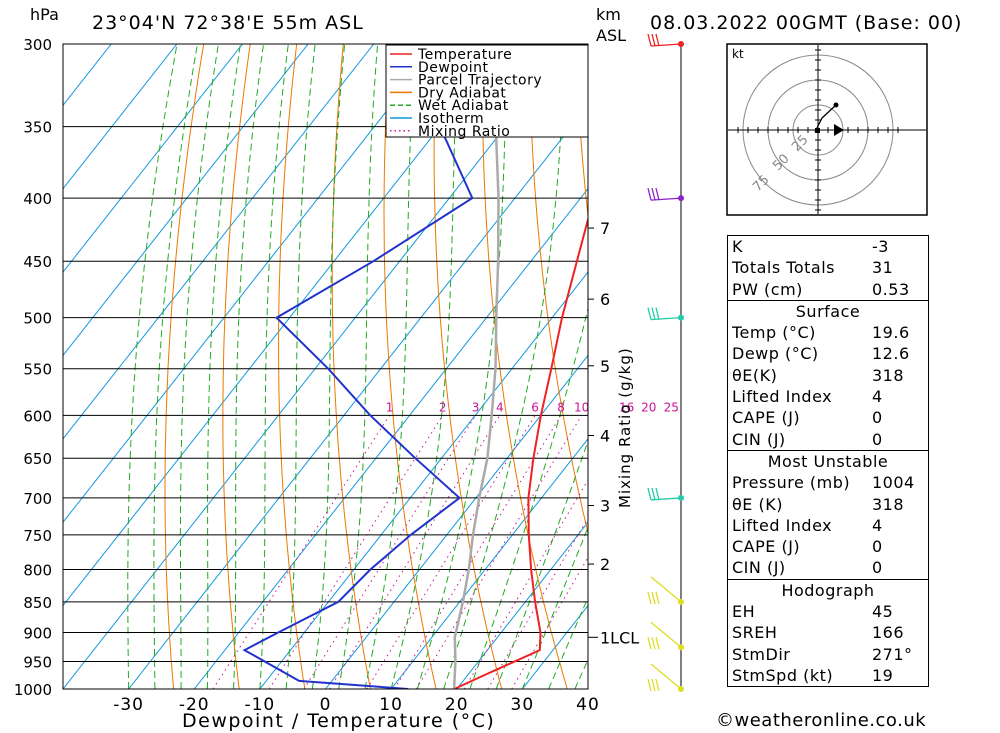 The width and height of the screenshot is (1000, 733). I want to click on mixing-ratio-label: 8, so click(561, 407).